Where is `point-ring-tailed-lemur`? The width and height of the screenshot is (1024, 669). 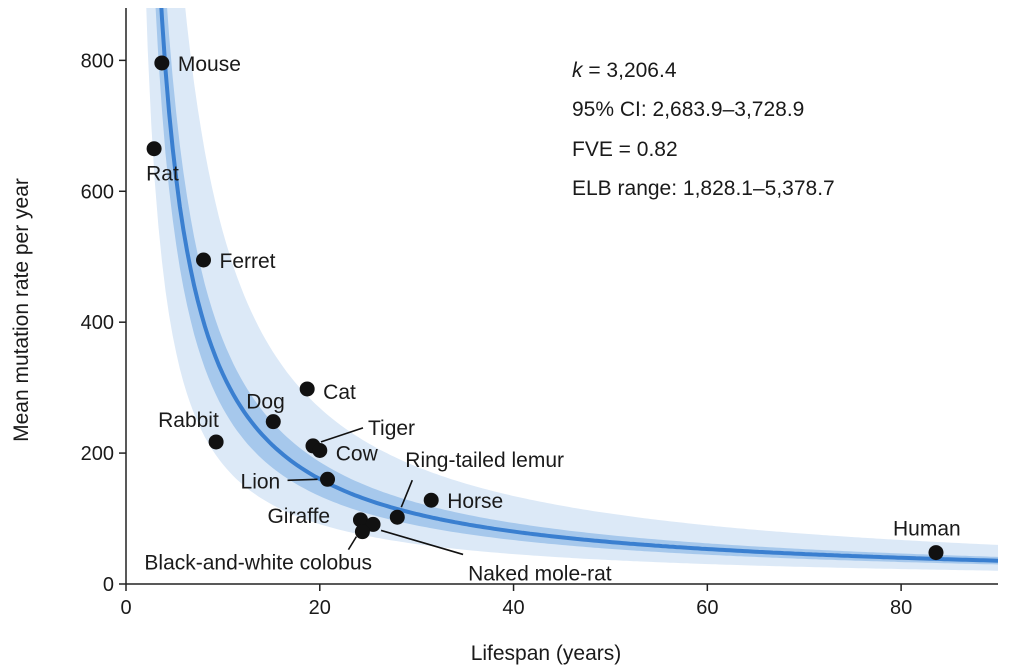 point-ring-tailed-lemur is located at coordinates (397, 517).